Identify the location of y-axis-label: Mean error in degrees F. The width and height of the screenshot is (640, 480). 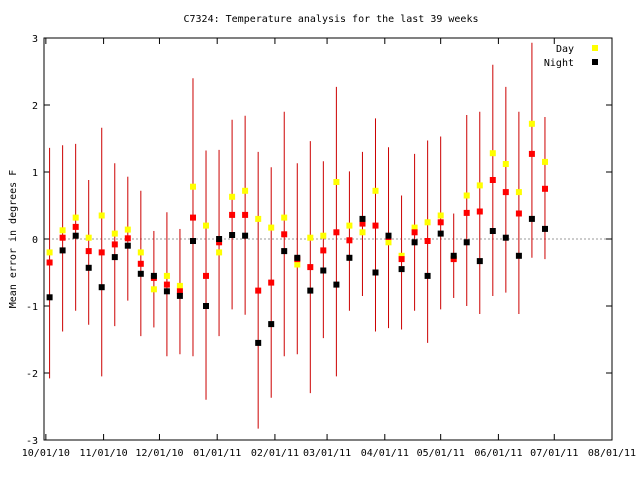
(13, 239).